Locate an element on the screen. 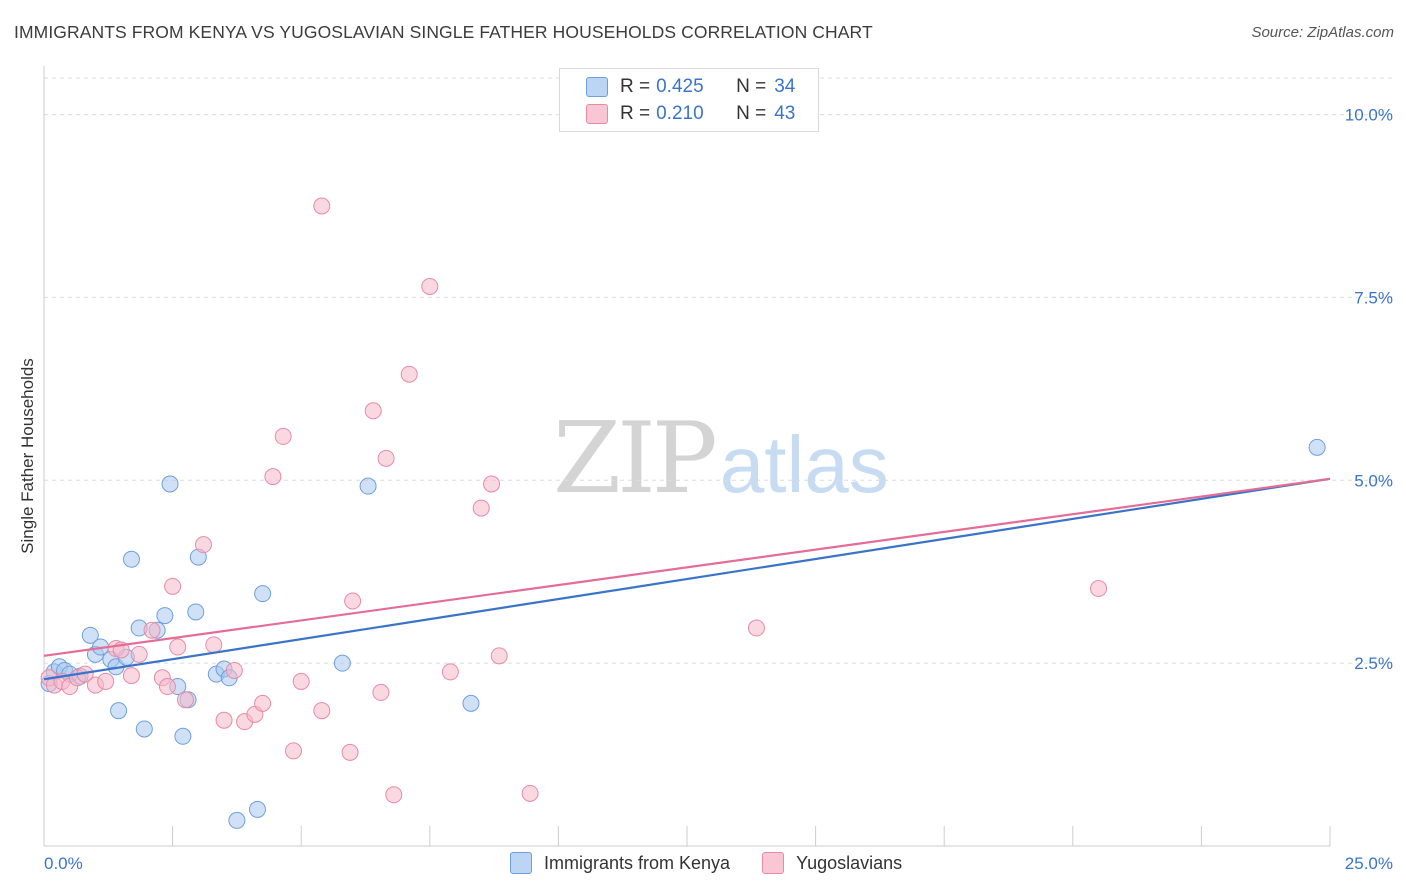 The image size is (1406, 892). legend-r-value: 0.210 is located at coordinates (680, 113).